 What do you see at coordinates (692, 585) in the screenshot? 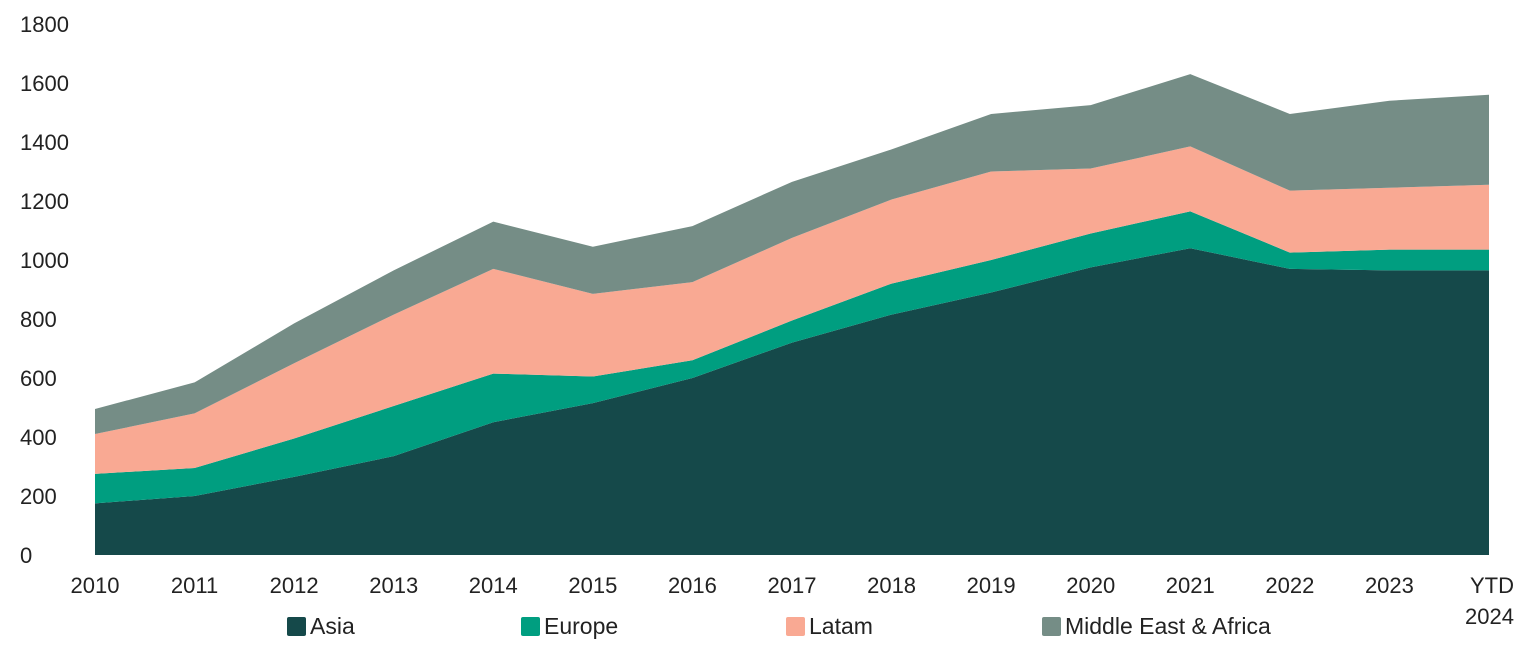
I see `x-tick-label: 2016` at bounding box center [692, 585].